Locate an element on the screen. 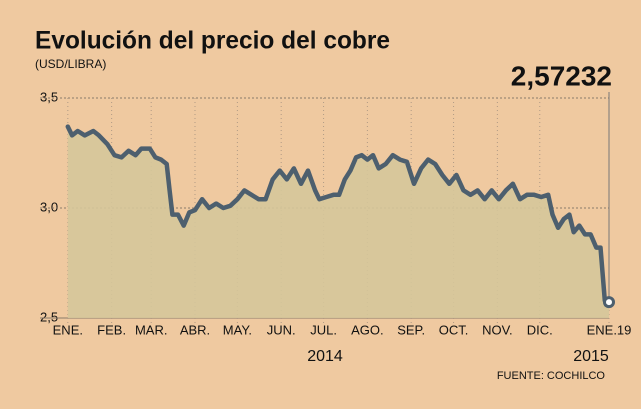 The width and height of the screenshot is (641, 409). x-tick-label: OCT. is located at coordinates (454, 329).